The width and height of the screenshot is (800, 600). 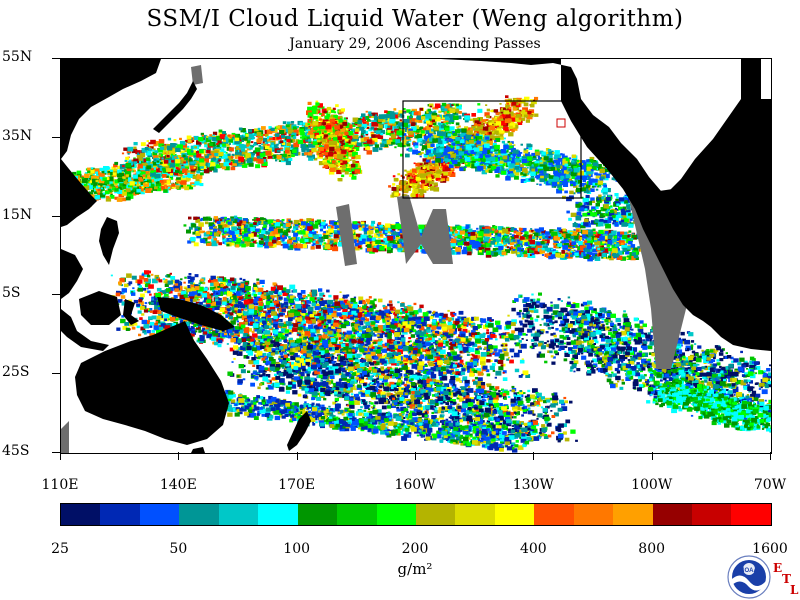 What do you see at coordinates (152, 383) in the screenshot?
I see `land-australia` at bounding box center [152, 383].